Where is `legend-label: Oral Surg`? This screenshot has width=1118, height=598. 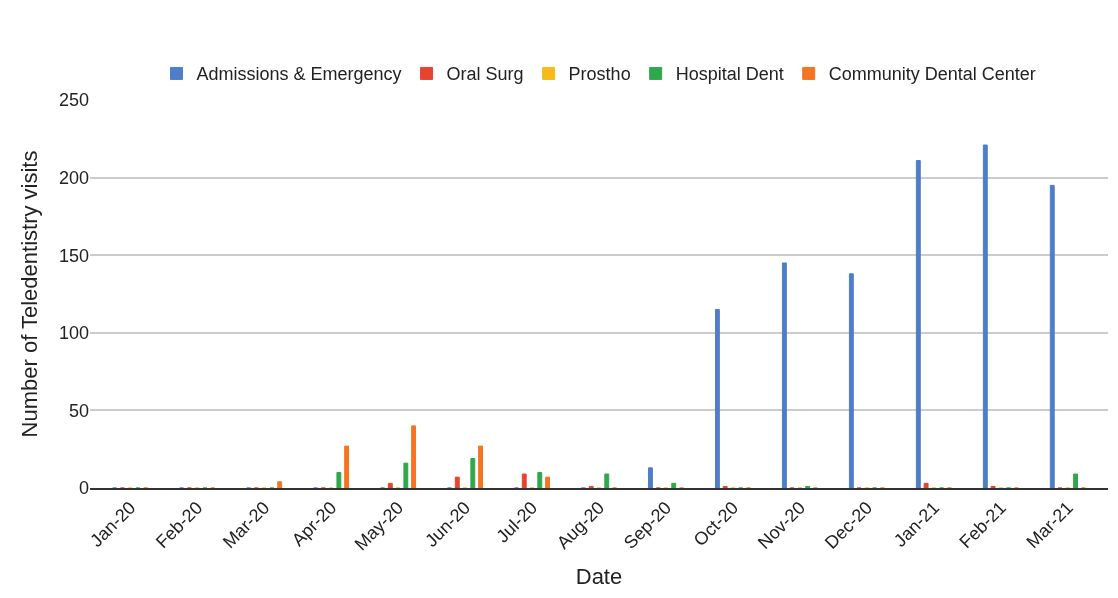 legend-label: Oral Surg is located at coordinates (485, 74).